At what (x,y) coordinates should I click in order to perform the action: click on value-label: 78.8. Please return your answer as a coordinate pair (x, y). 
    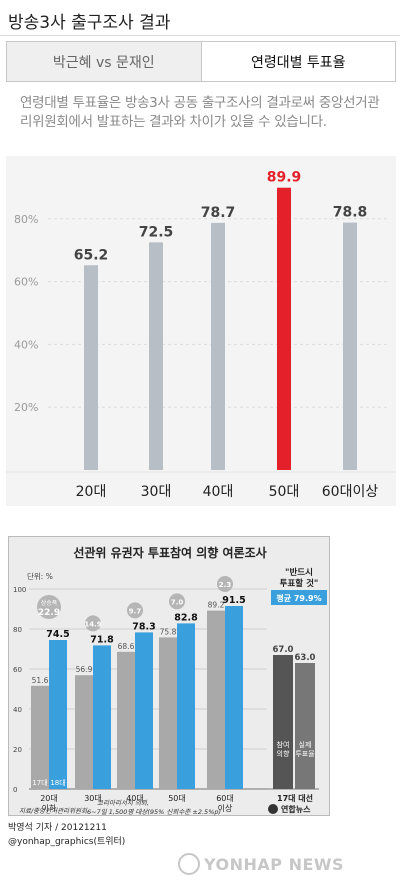
    Looking at the image, I should click on (350, 213).